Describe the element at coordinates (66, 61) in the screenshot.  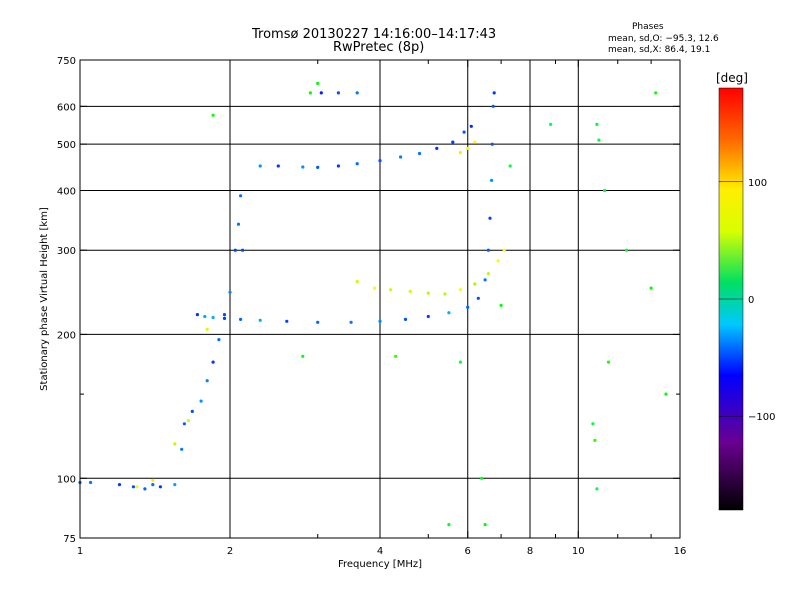
I see `y-tick-label: 750` at that location.